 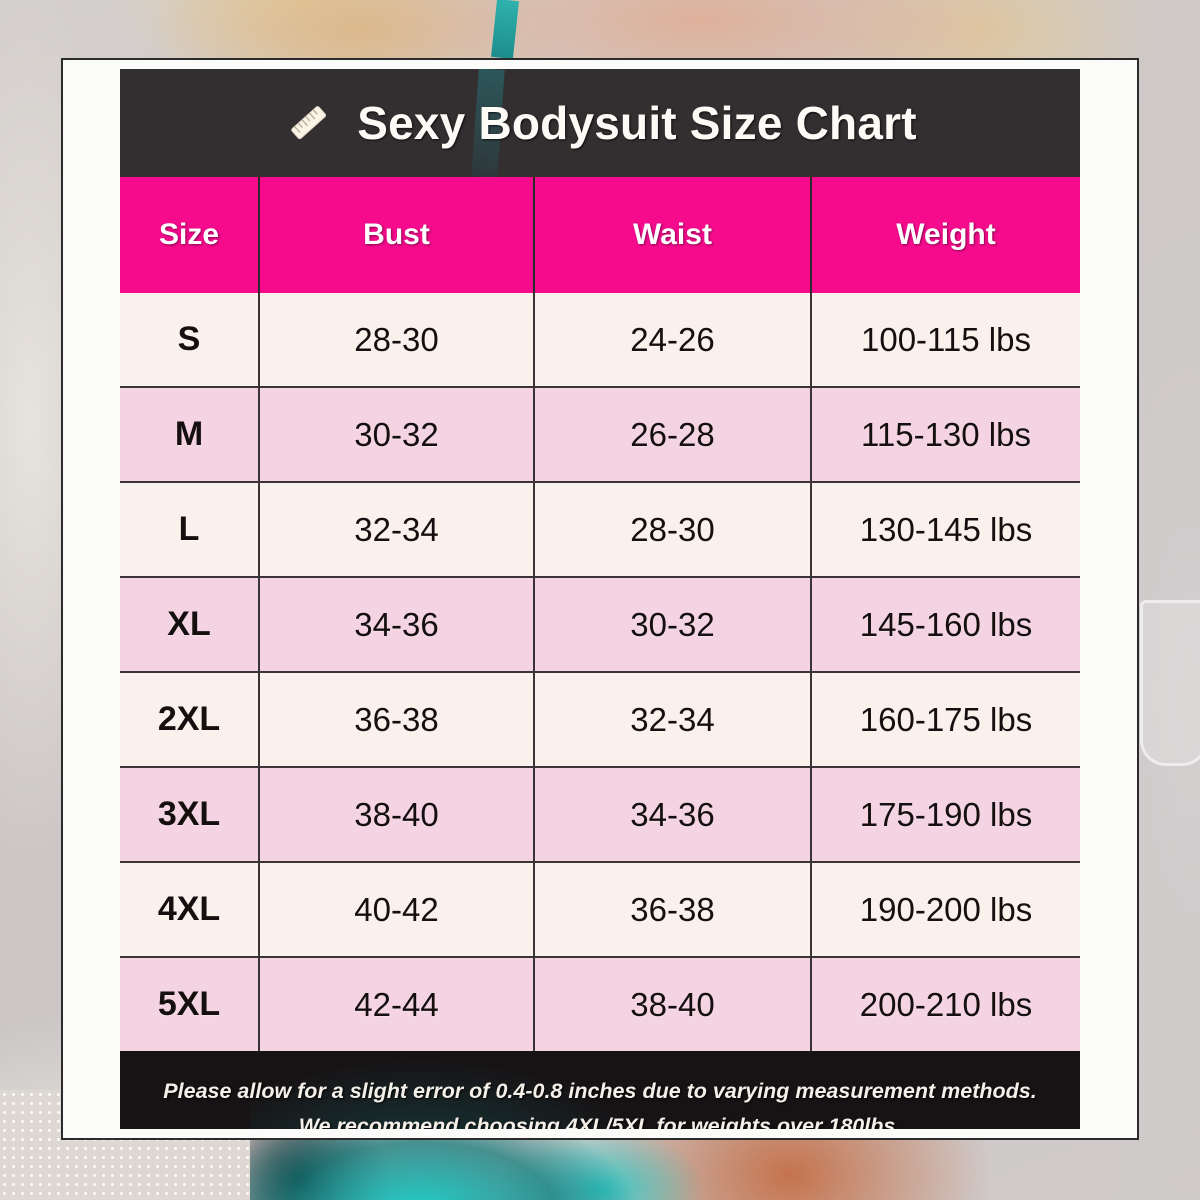 What do you see at coordinates (397, 910) in the screenshot?
I see `cell-bust: 40-42` at bounding box center [397, 910].